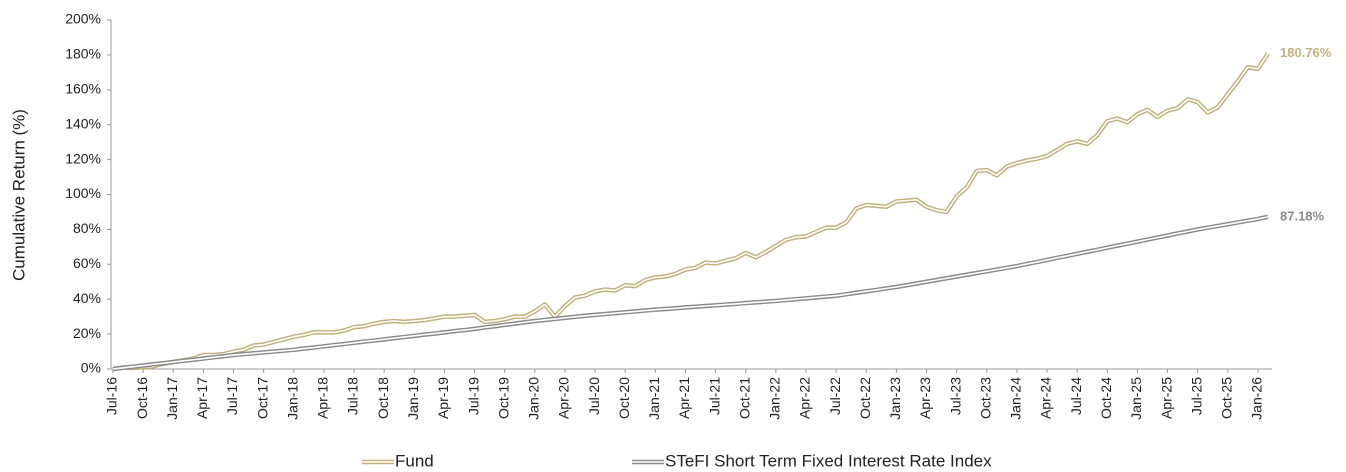  Describe the element at coordinates (985, 398) in the screenshot. I see `x-tick-label: Oct-23` at that location.